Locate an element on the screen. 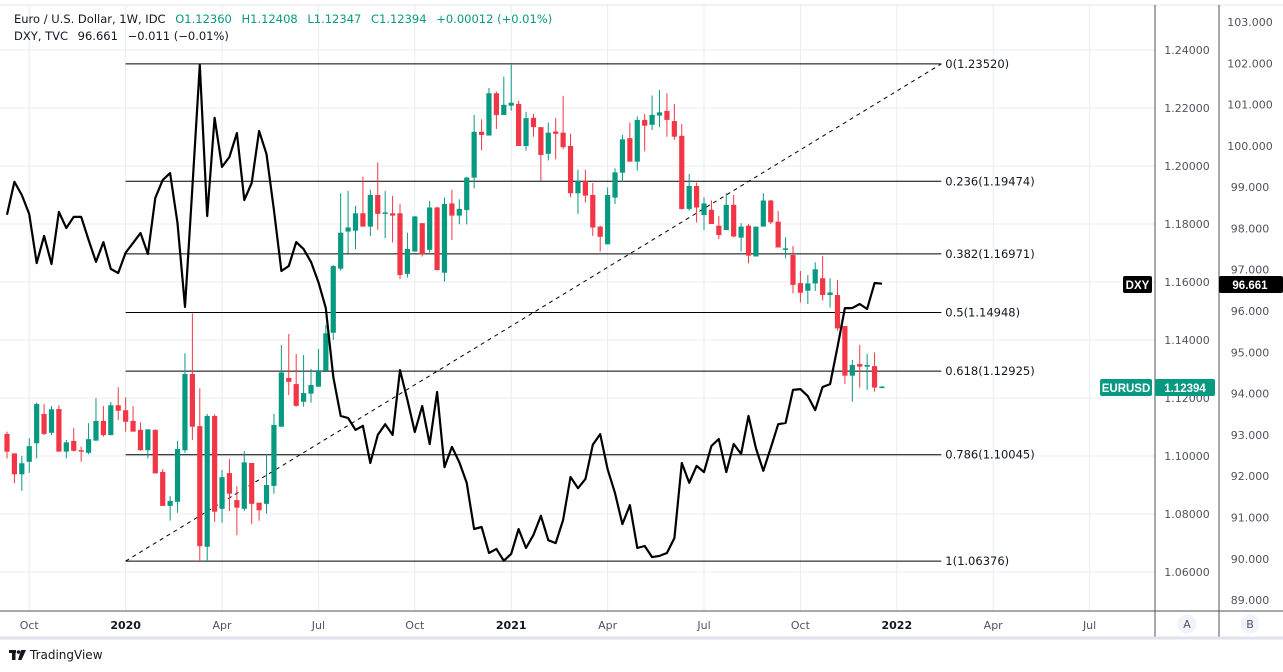 This screenshot has height=672, width=1283. footer-brand: TradingView is located at coordinates (56, 655).